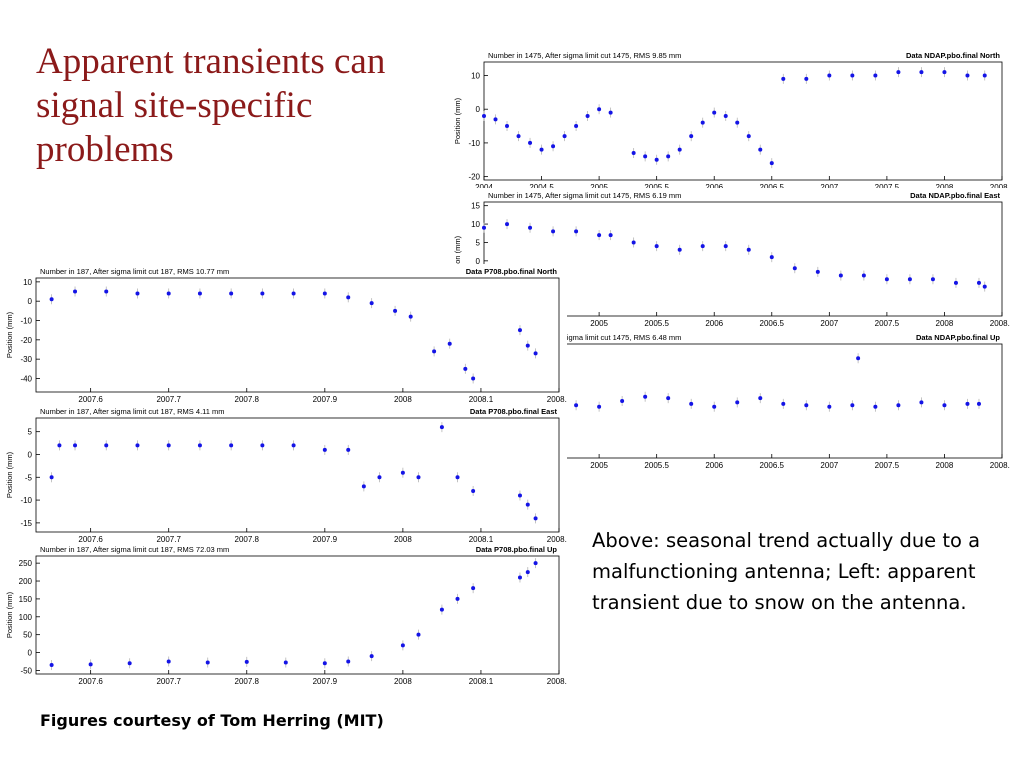  I want to click on header-right: Data P708.pbo.final East, so click(514, 411).